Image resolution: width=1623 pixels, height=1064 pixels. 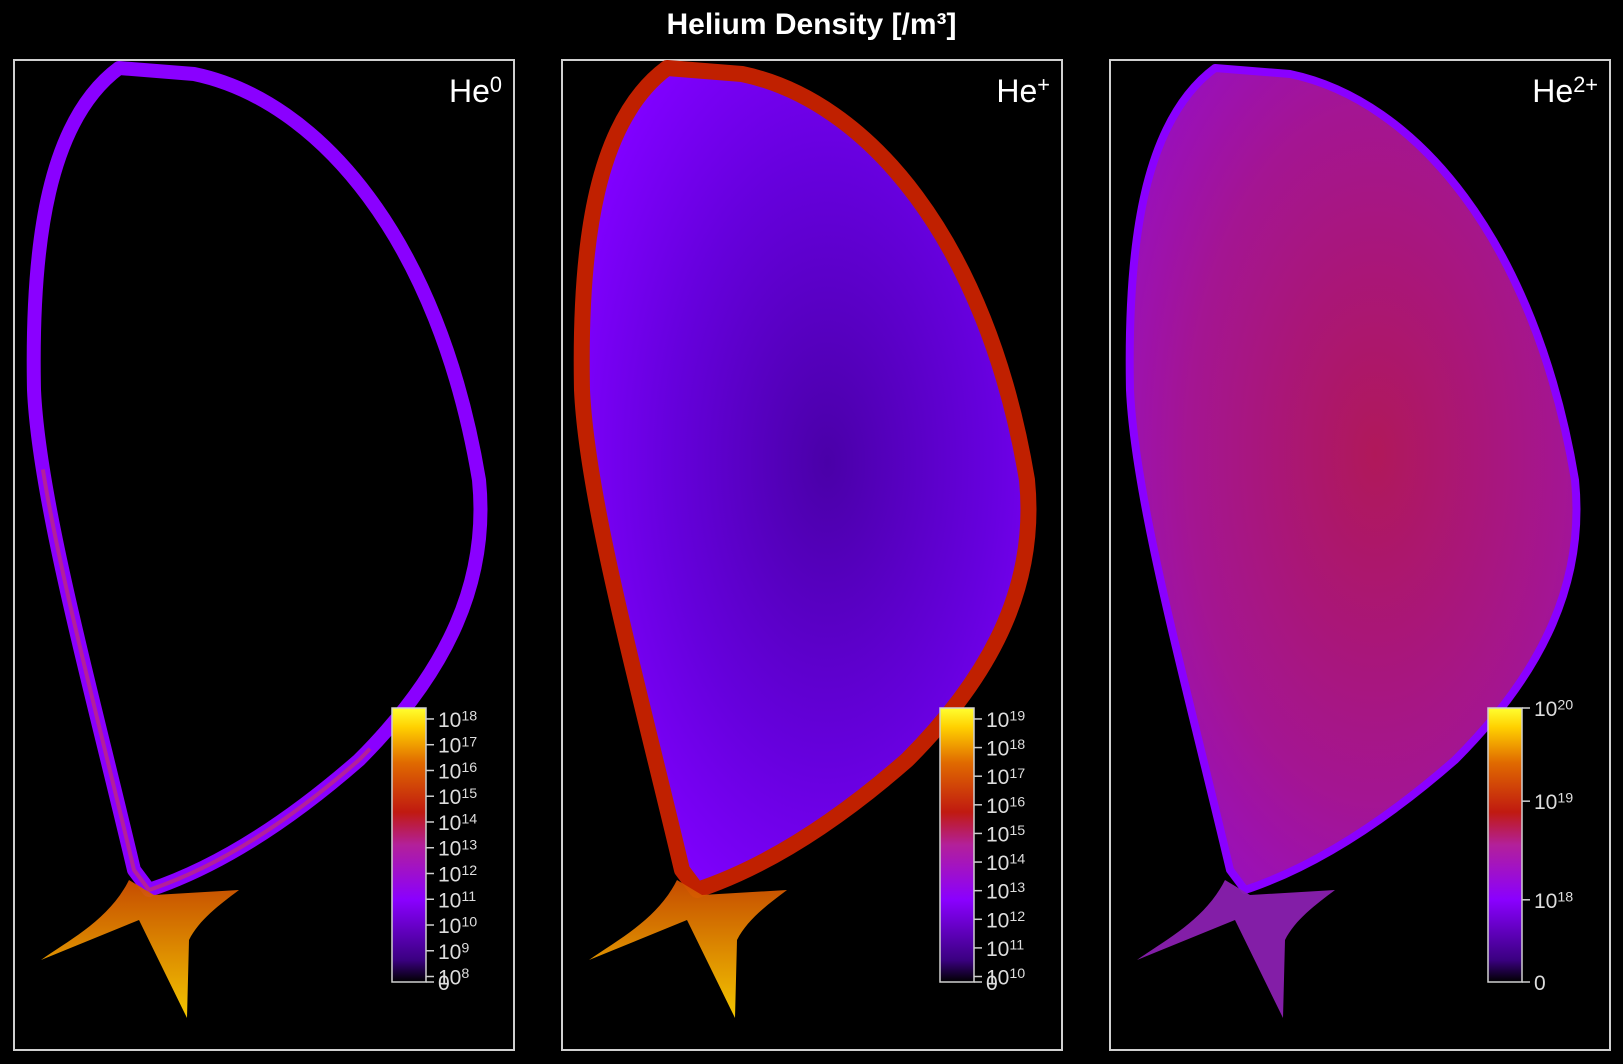 I want to click on colorbar-tick-label: 10²⁰, so click(x=1553, y=709).